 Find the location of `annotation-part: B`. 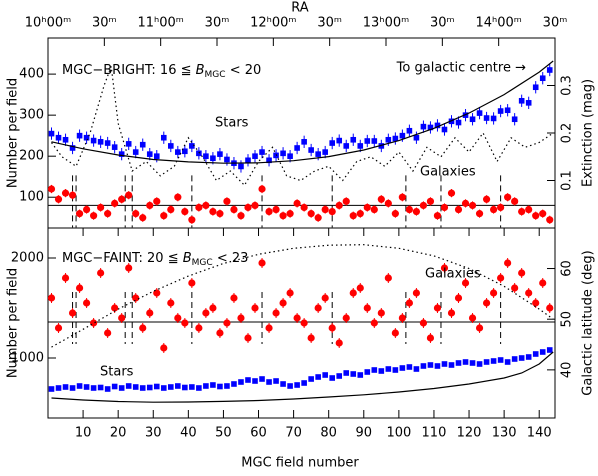

annotation-part: B is located at coordinates (187, 258).